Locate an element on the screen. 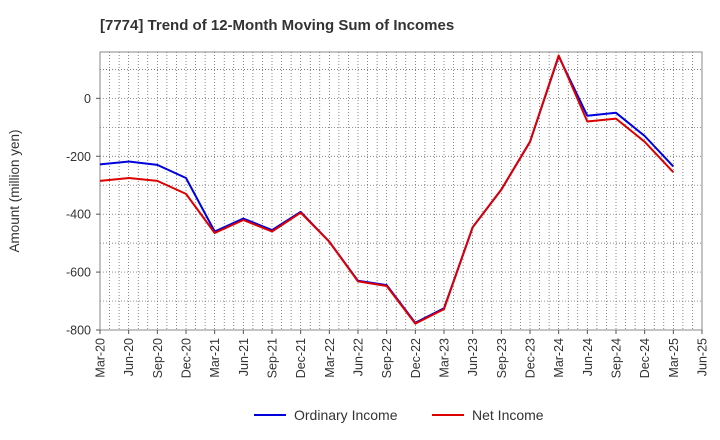 The height and width of the screenshot is (440, 720). x-tick-label: Jun-23 is located at coordinates (473, 357).